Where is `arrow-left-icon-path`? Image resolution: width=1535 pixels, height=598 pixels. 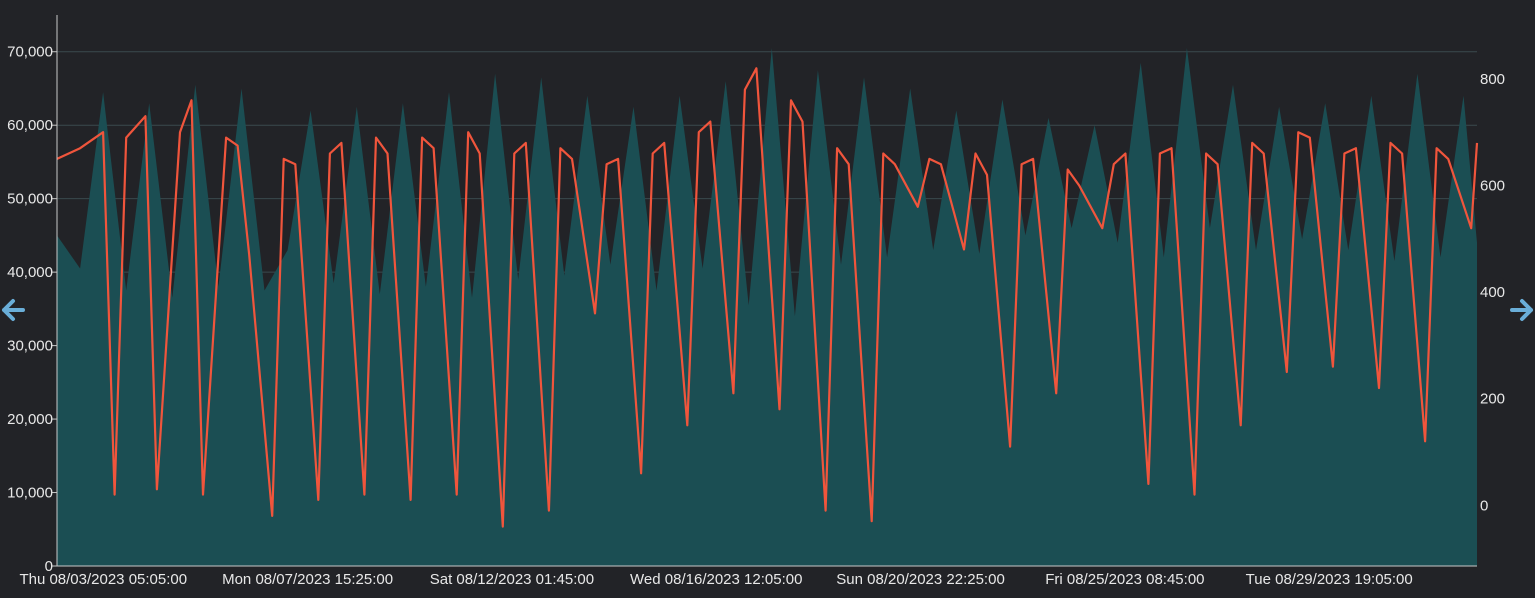 arrow-left-icon-path is located at coordinates (13, 310).